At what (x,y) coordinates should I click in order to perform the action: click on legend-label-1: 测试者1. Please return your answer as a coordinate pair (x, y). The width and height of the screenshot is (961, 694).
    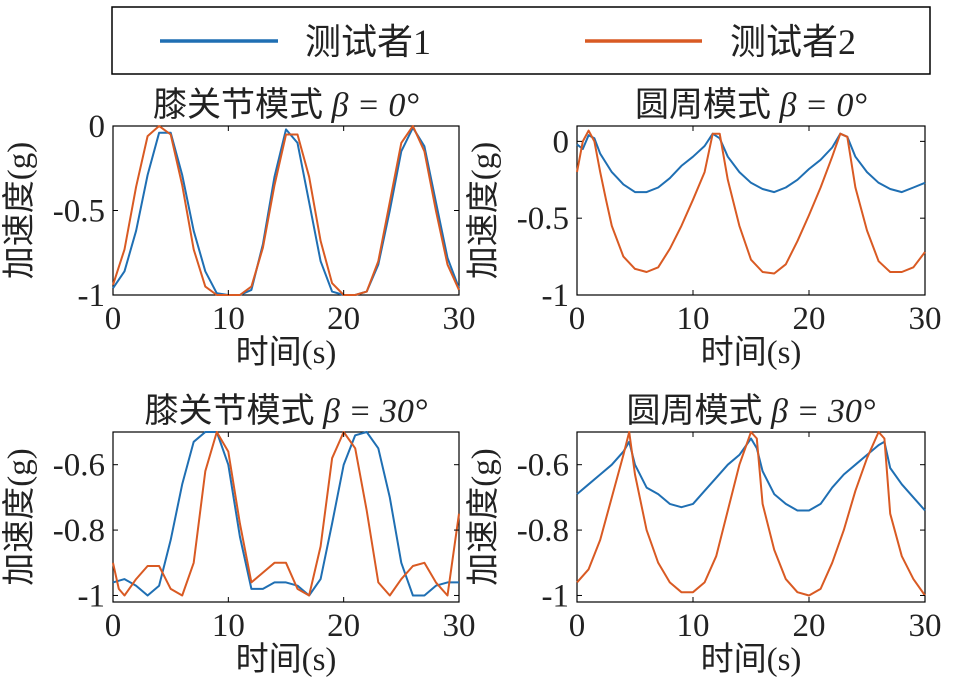
    Looking at the image, I should click on (368, 42).